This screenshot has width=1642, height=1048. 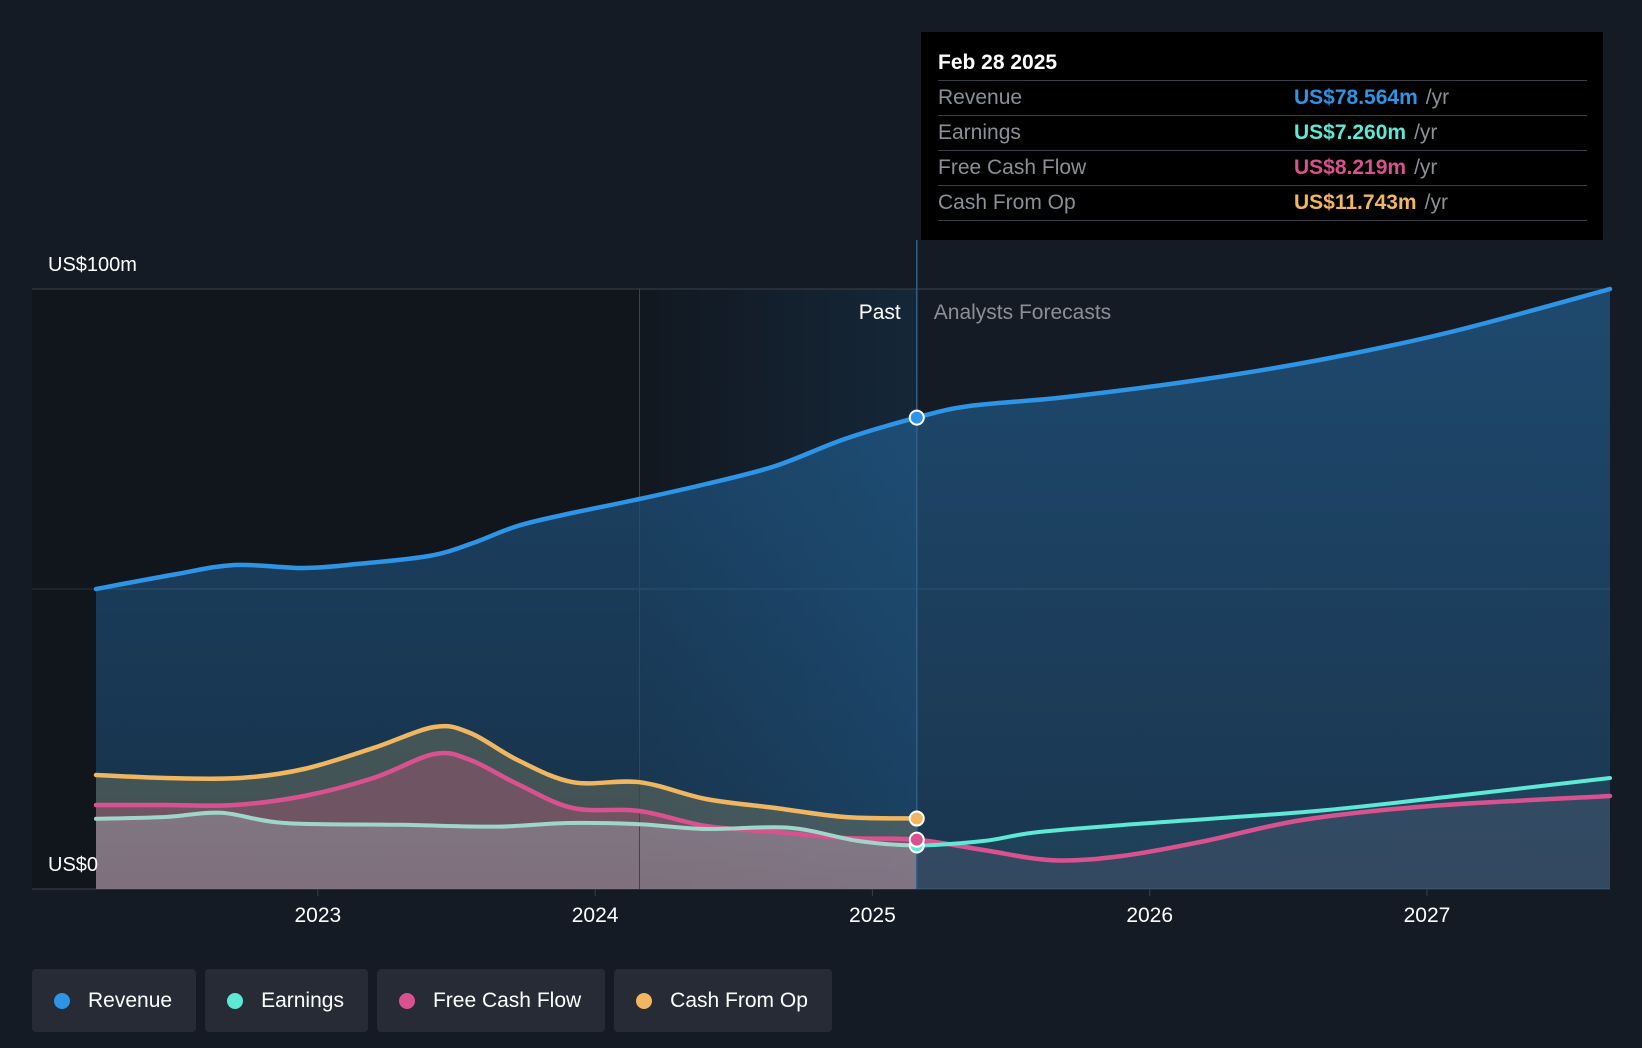 What do you see at coordinates (1356, 97) in the screenshot?
I see `tooltip-value: US$78.564m` at bounding box center [1356, 97].